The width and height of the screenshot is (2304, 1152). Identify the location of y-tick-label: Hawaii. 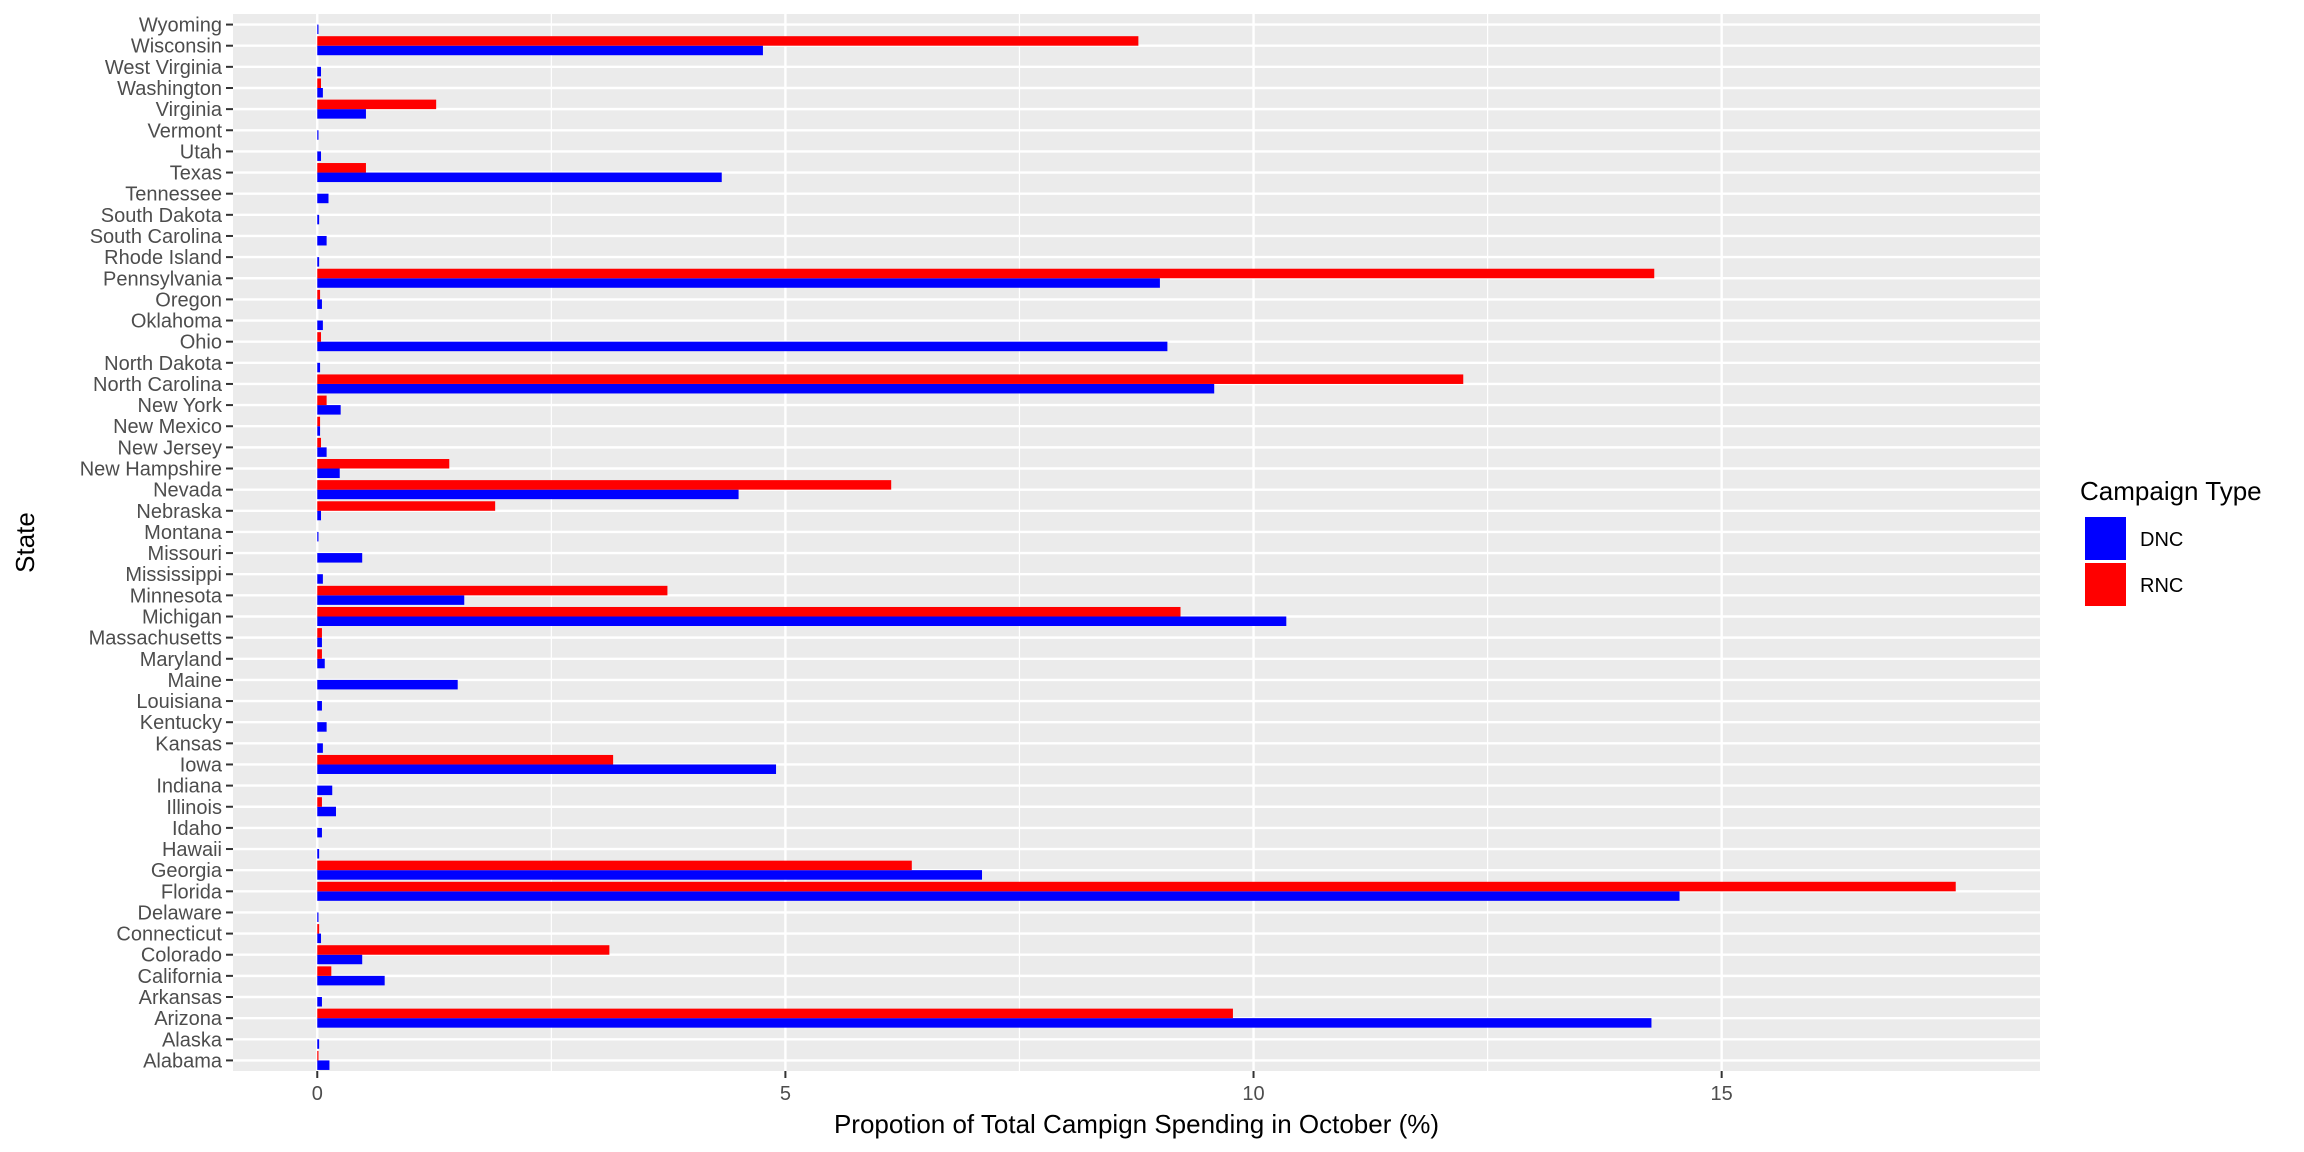
(192, 850).